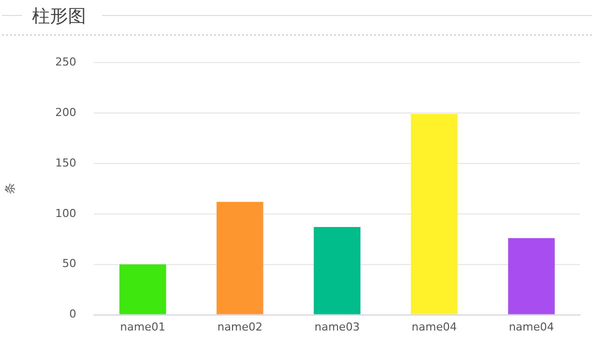 The width and height of the screenshot is (596, 337). Describe the element at coordinates (65, 61) in the screenshot. I see `y-tick-label: 250` at that location.